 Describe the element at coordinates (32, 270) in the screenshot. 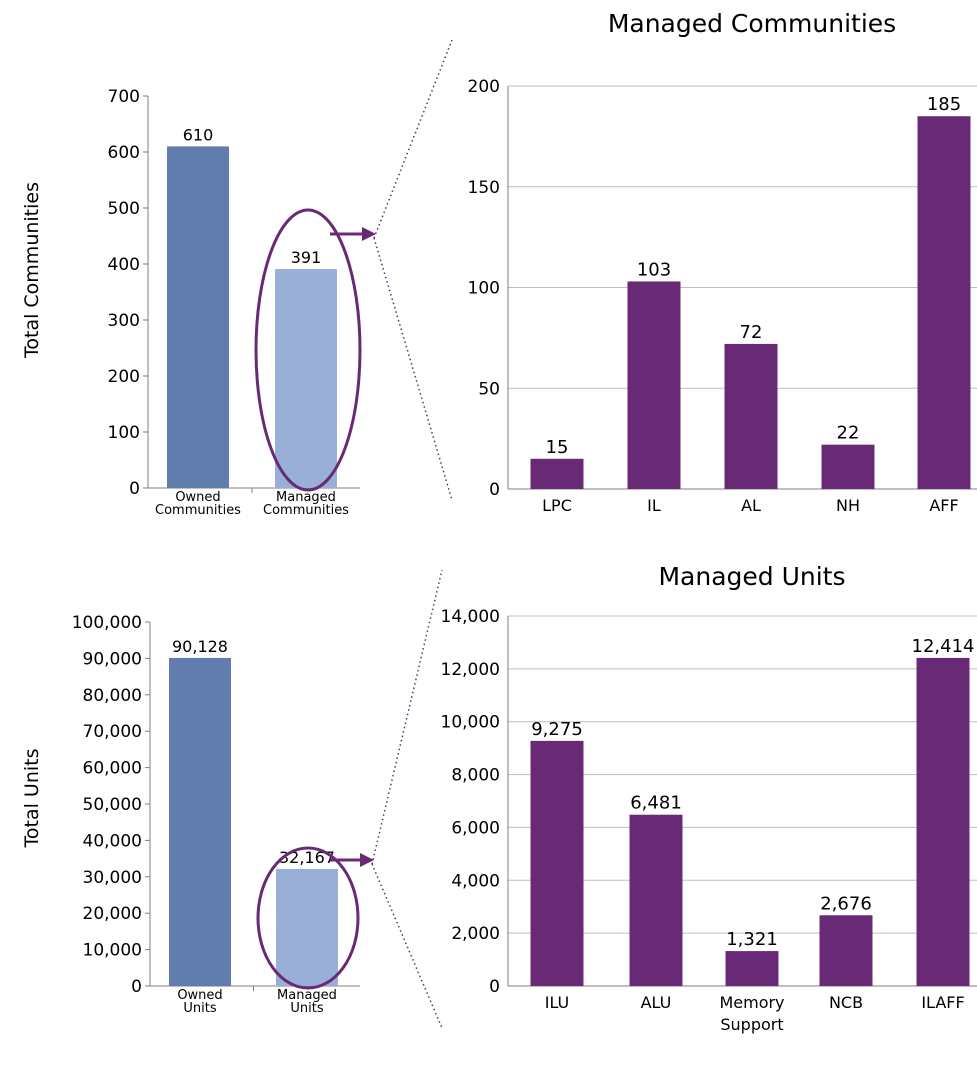

I see `y-axis-title: Total Communities` at that location.